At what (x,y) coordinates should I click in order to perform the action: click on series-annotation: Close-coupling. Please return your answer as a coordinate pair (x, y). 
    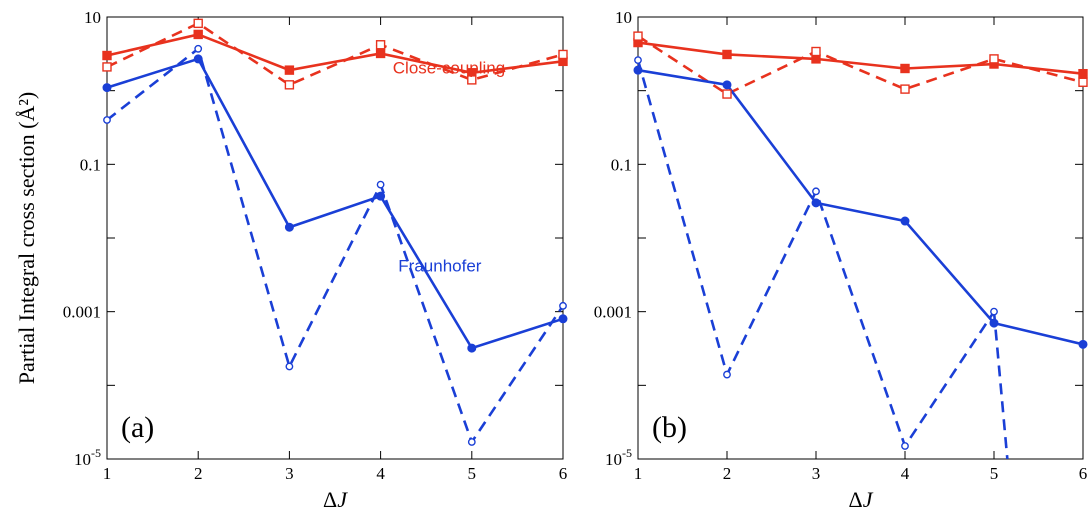
    Looking at the image, I should click on (449, 68).